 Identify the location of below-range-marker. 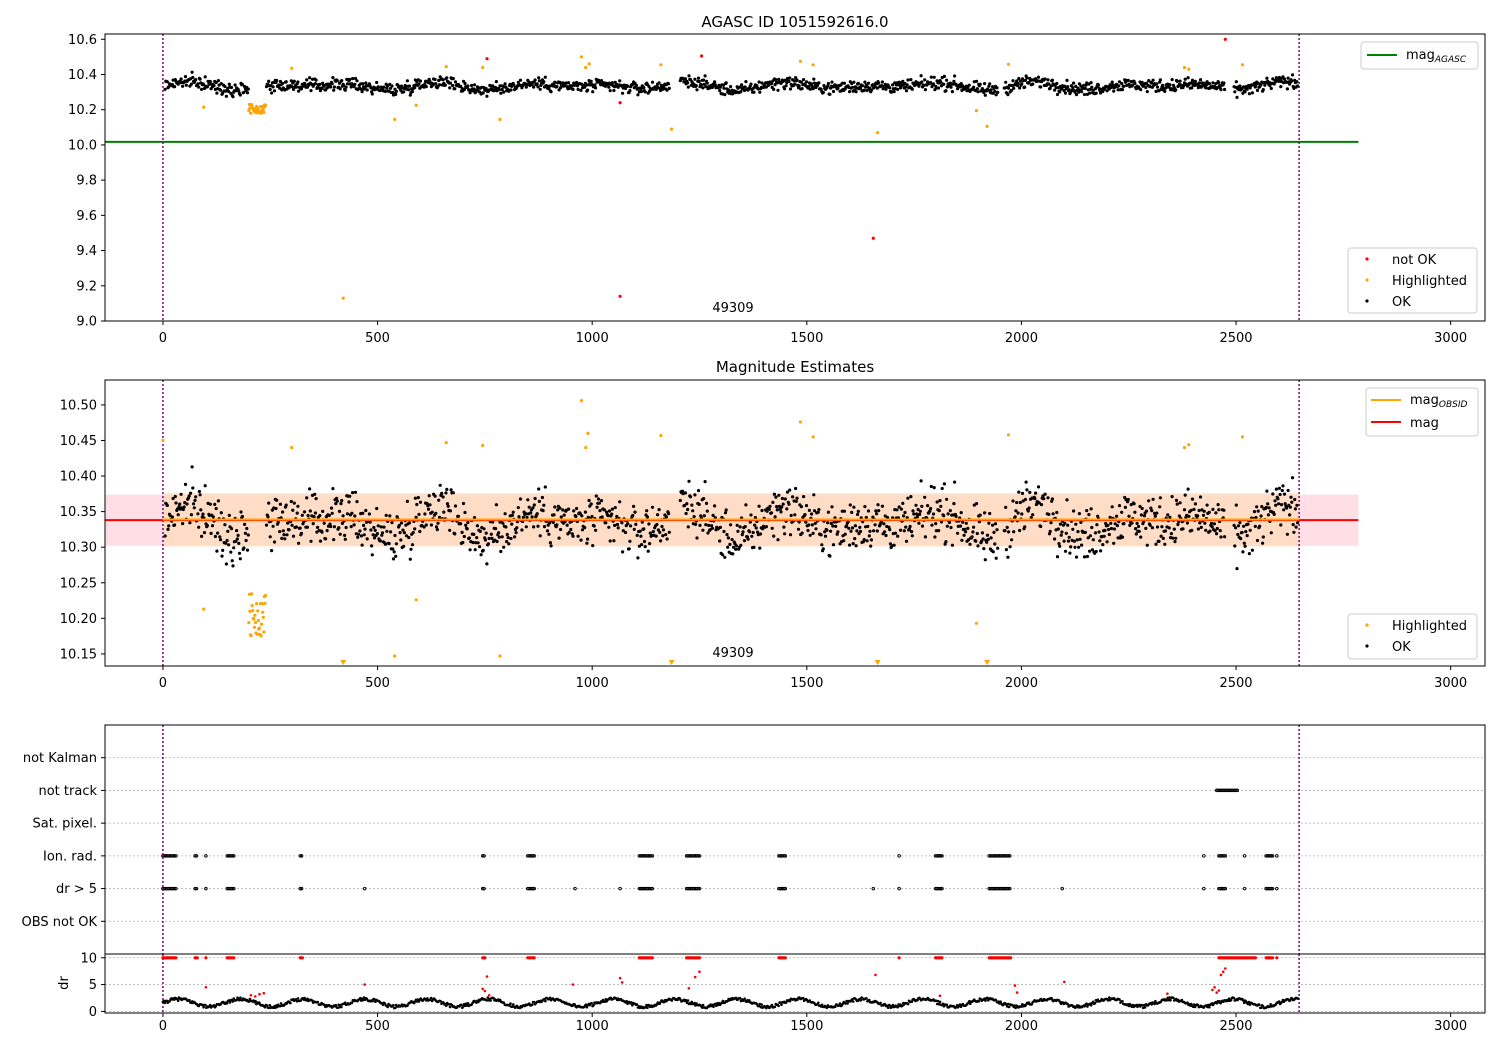
(671, 662).